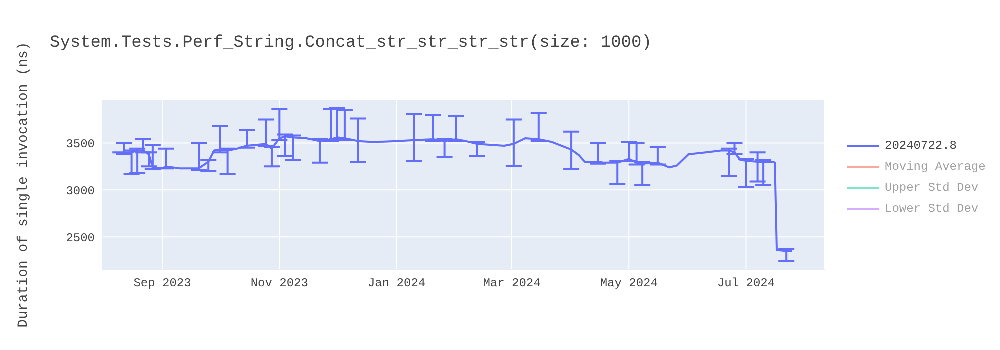 The width and height of the screenshot is (1000, 350). I want to click on legend-label: Upper Std Dev, so click(932, 187).